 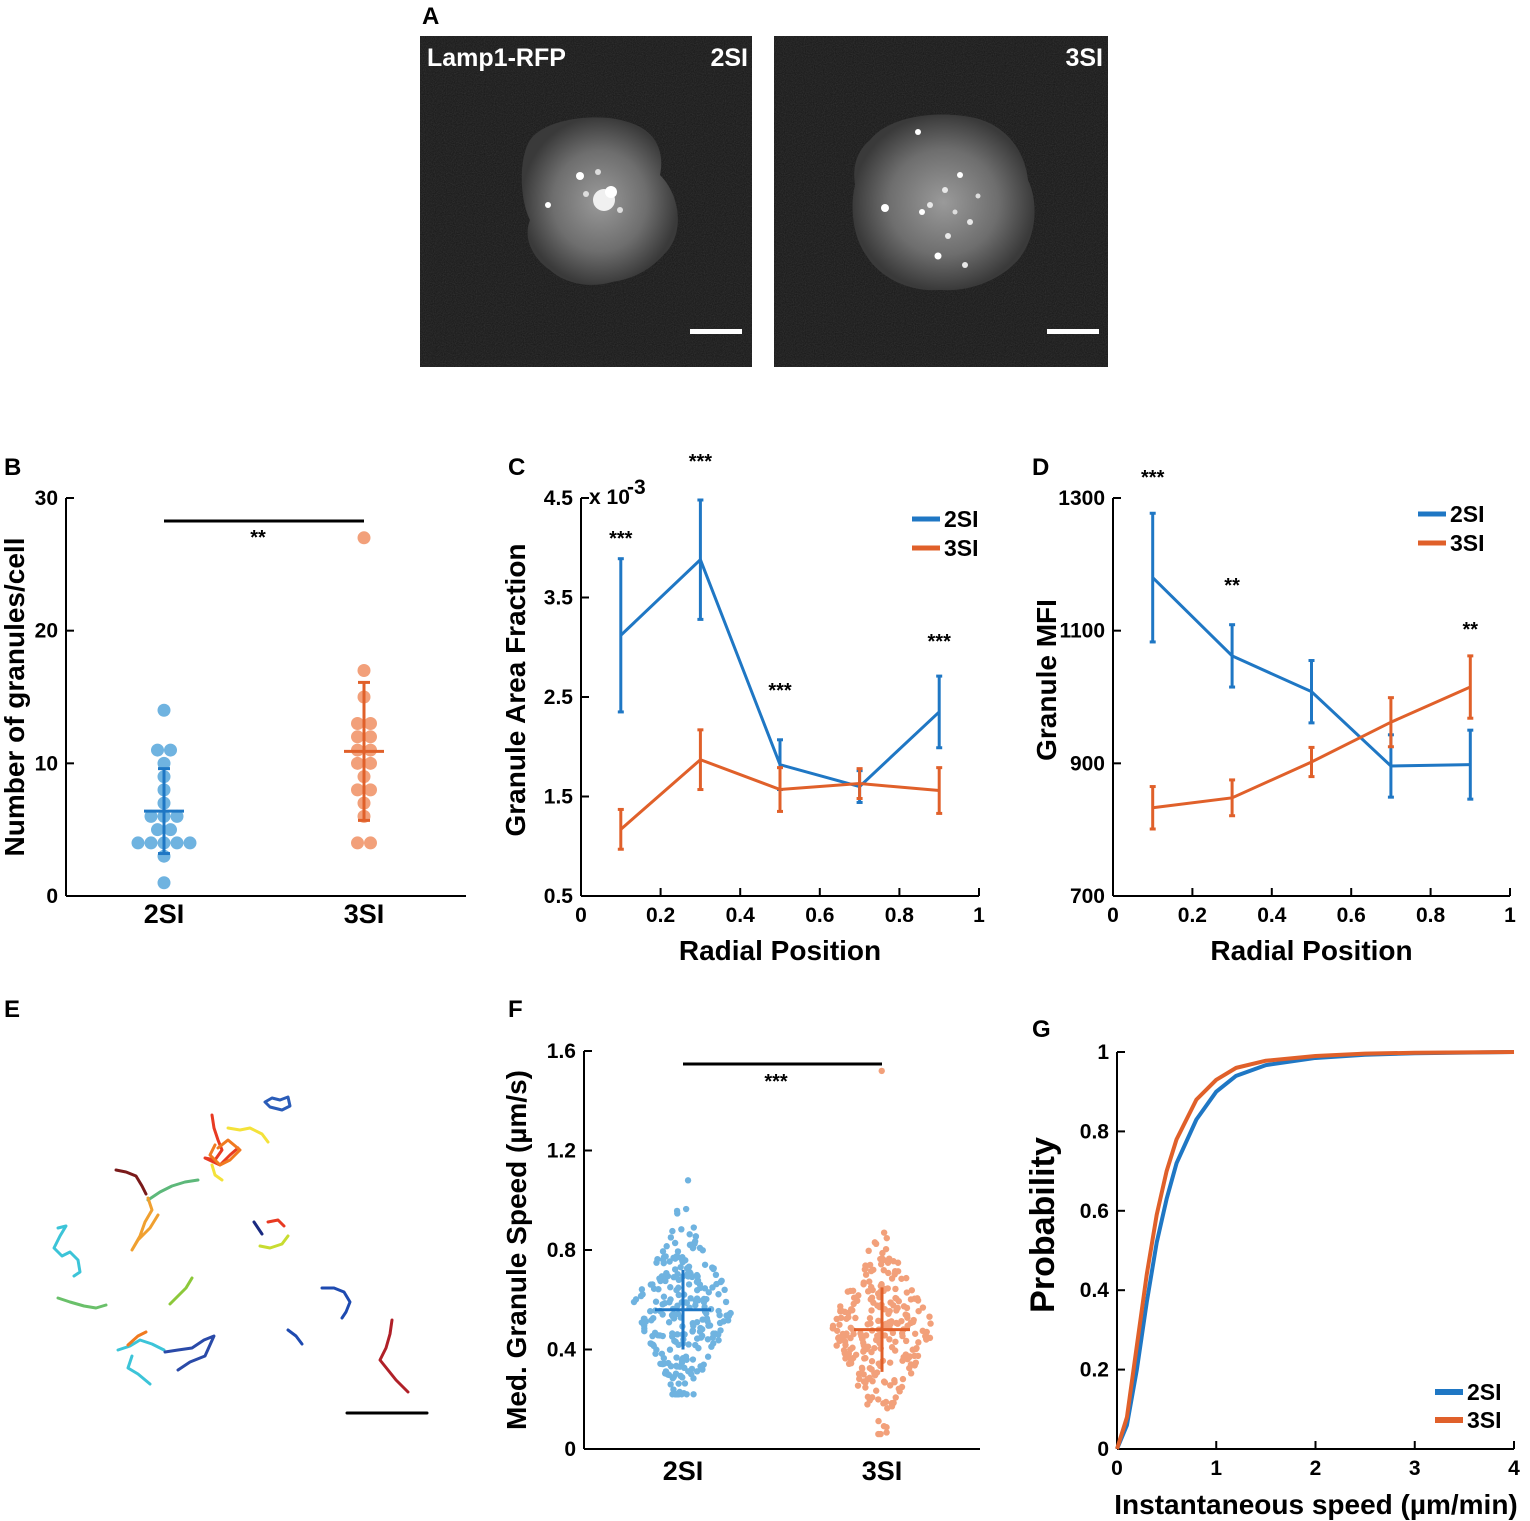 What do you see at coordinates (559, 498) in the screenshot?
I see `y-tick-label: 4.5` at bounding box center [559, 498].